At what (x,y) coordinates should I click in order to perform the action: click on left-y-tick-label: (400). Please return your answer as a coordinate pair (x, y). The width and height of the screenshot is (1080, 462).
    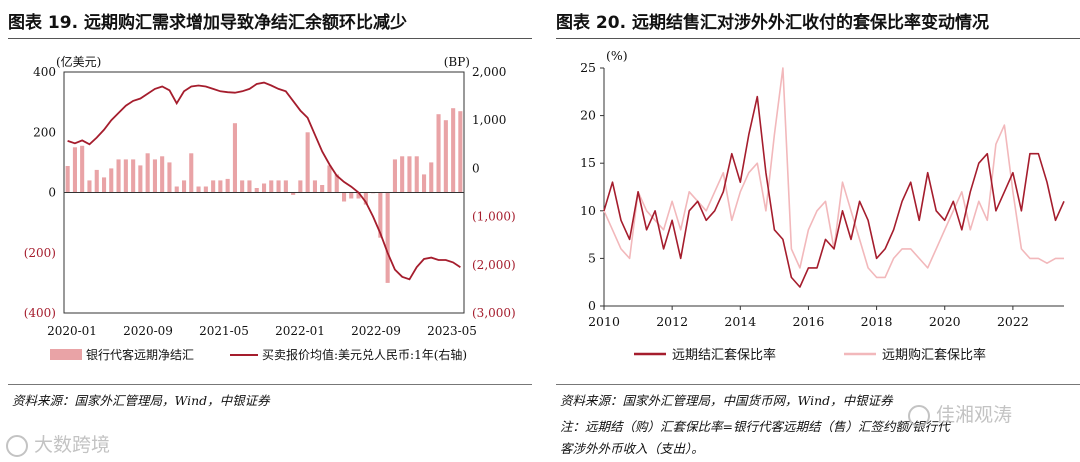
    Looking at the image, I should click on (40, 313).